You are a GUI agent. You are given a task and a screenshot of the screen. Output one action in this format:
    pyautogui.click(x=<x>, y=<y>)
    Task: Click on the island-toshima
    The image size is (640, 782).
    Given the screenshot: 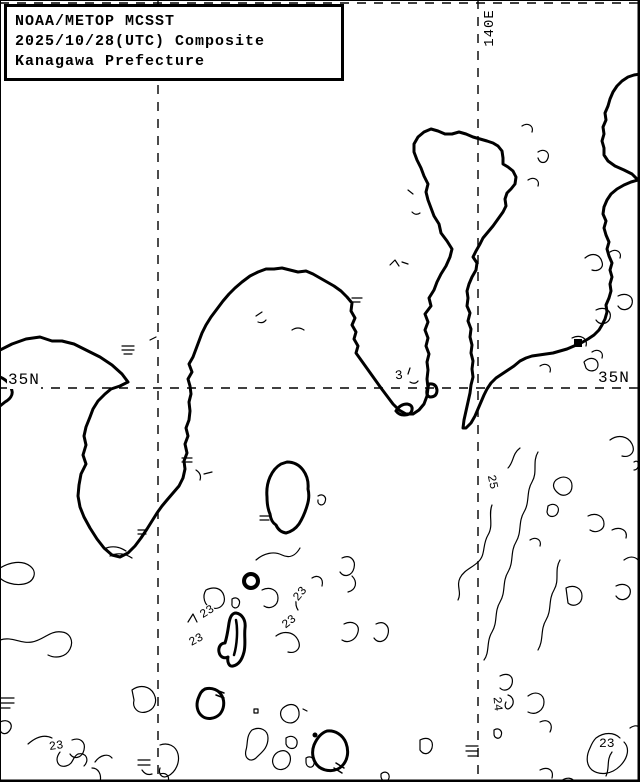 What is the action you would take?
    pyautogui.click(x=251, y=581)
    